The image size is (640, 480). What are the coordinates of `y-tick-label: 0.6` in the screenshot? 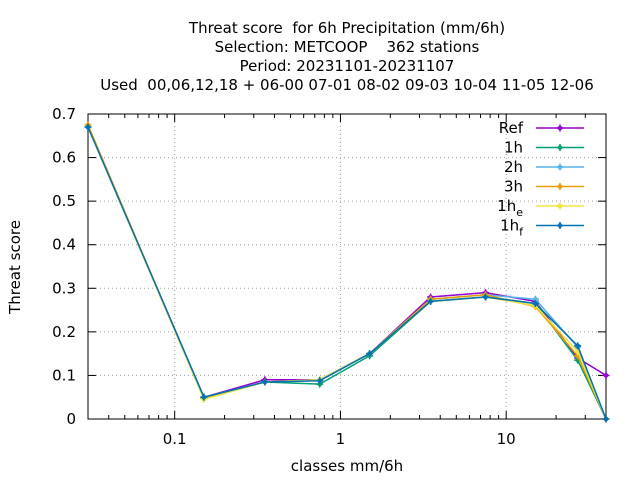 It's located at (64, 158).